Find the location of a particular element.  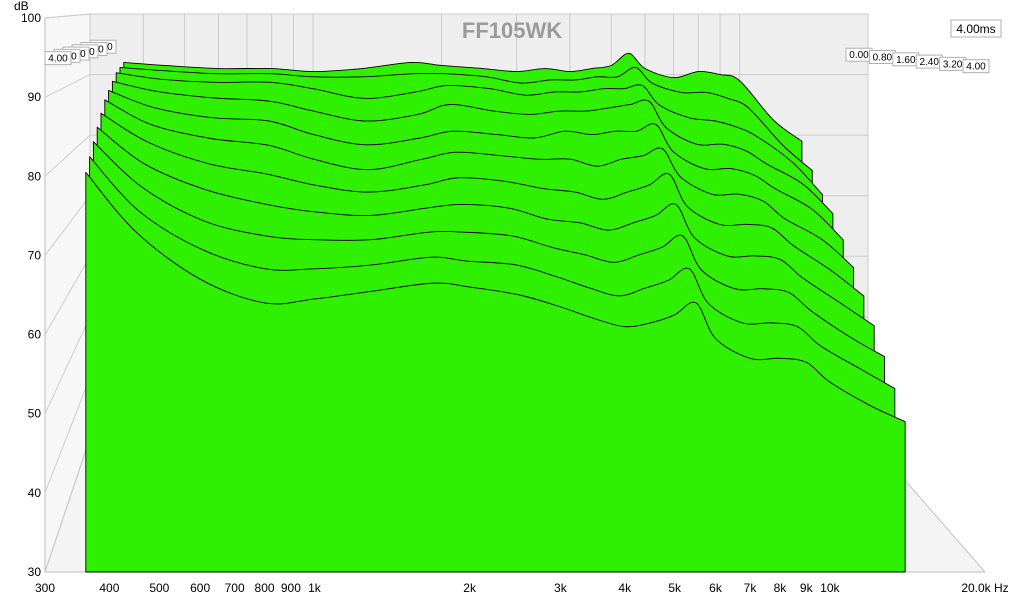

time-max-box is located at coordinates (976, 28).